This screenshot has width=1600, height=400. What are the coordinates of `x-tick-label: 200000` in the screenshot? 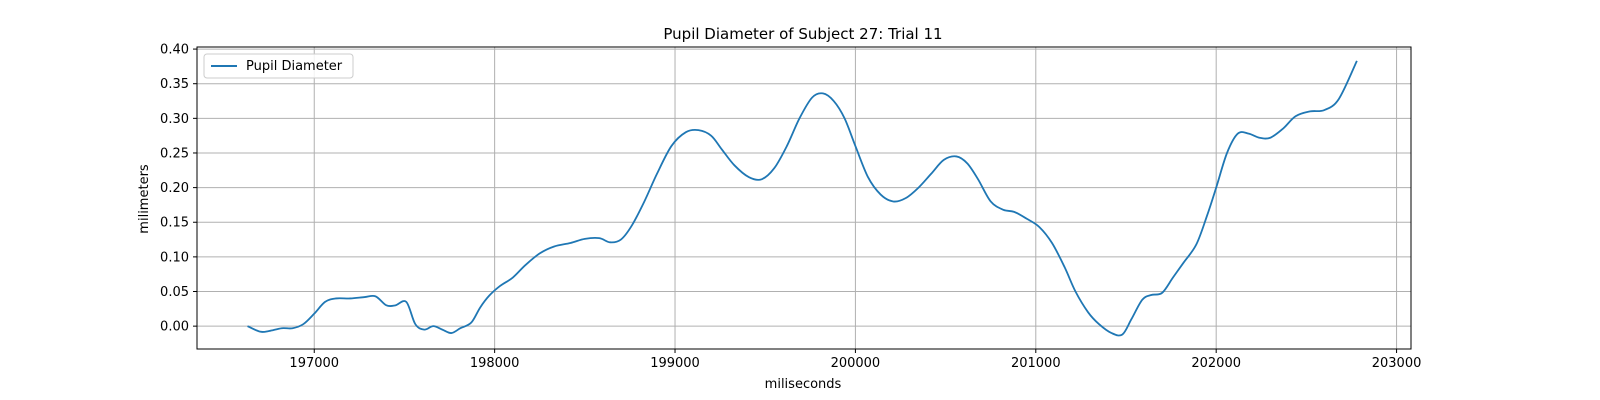 It's located at (856, 363).